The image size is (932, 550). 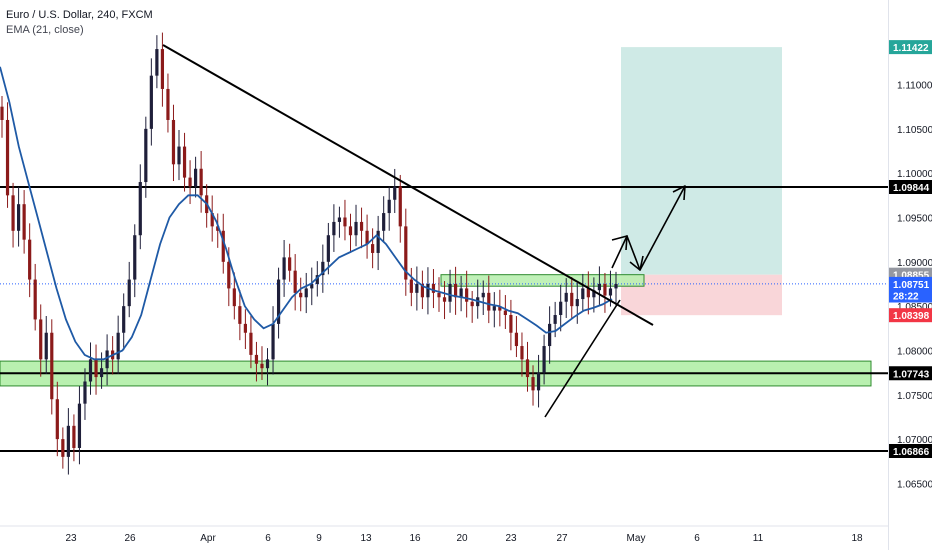 What do you see at coordinates (914, 130) in the screenshot?
I see `y-tick-label: 1.10500` at bounding box center [914, 130].